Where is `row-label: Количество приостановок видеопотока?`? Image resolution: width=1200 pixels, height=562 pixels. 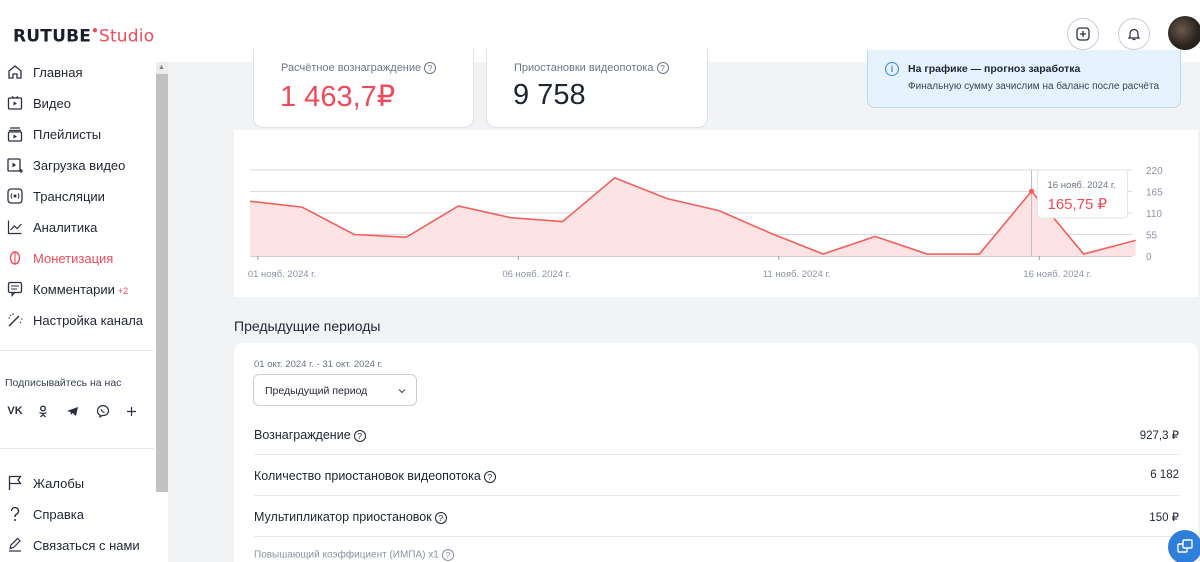 row-label: Количество приостановок видеопотока? is located at coordinates (375, 476).